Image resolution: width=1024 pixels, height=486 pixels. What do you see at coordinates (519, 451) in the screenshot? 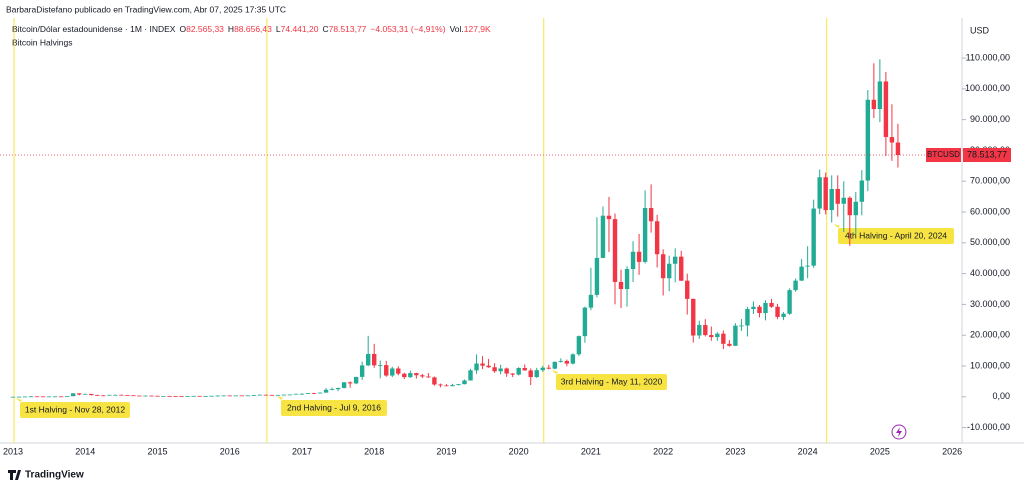
I see `x-tick-label: 2020` at bounding box center [519, 451].